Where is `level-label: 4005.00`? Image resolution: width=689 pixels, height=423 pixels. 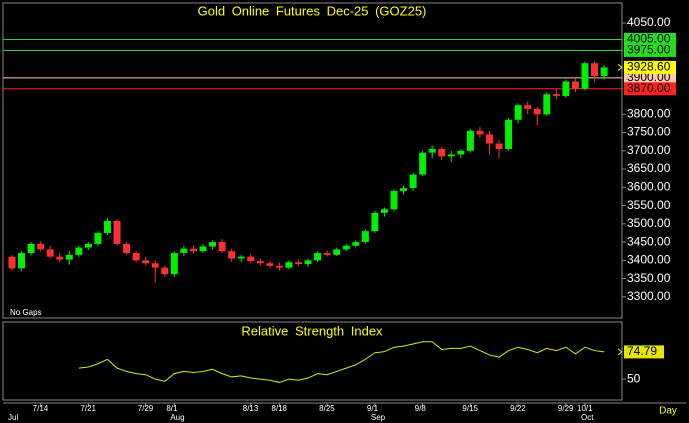 level-label: 4005.00 is located at coordinates (649, 39).